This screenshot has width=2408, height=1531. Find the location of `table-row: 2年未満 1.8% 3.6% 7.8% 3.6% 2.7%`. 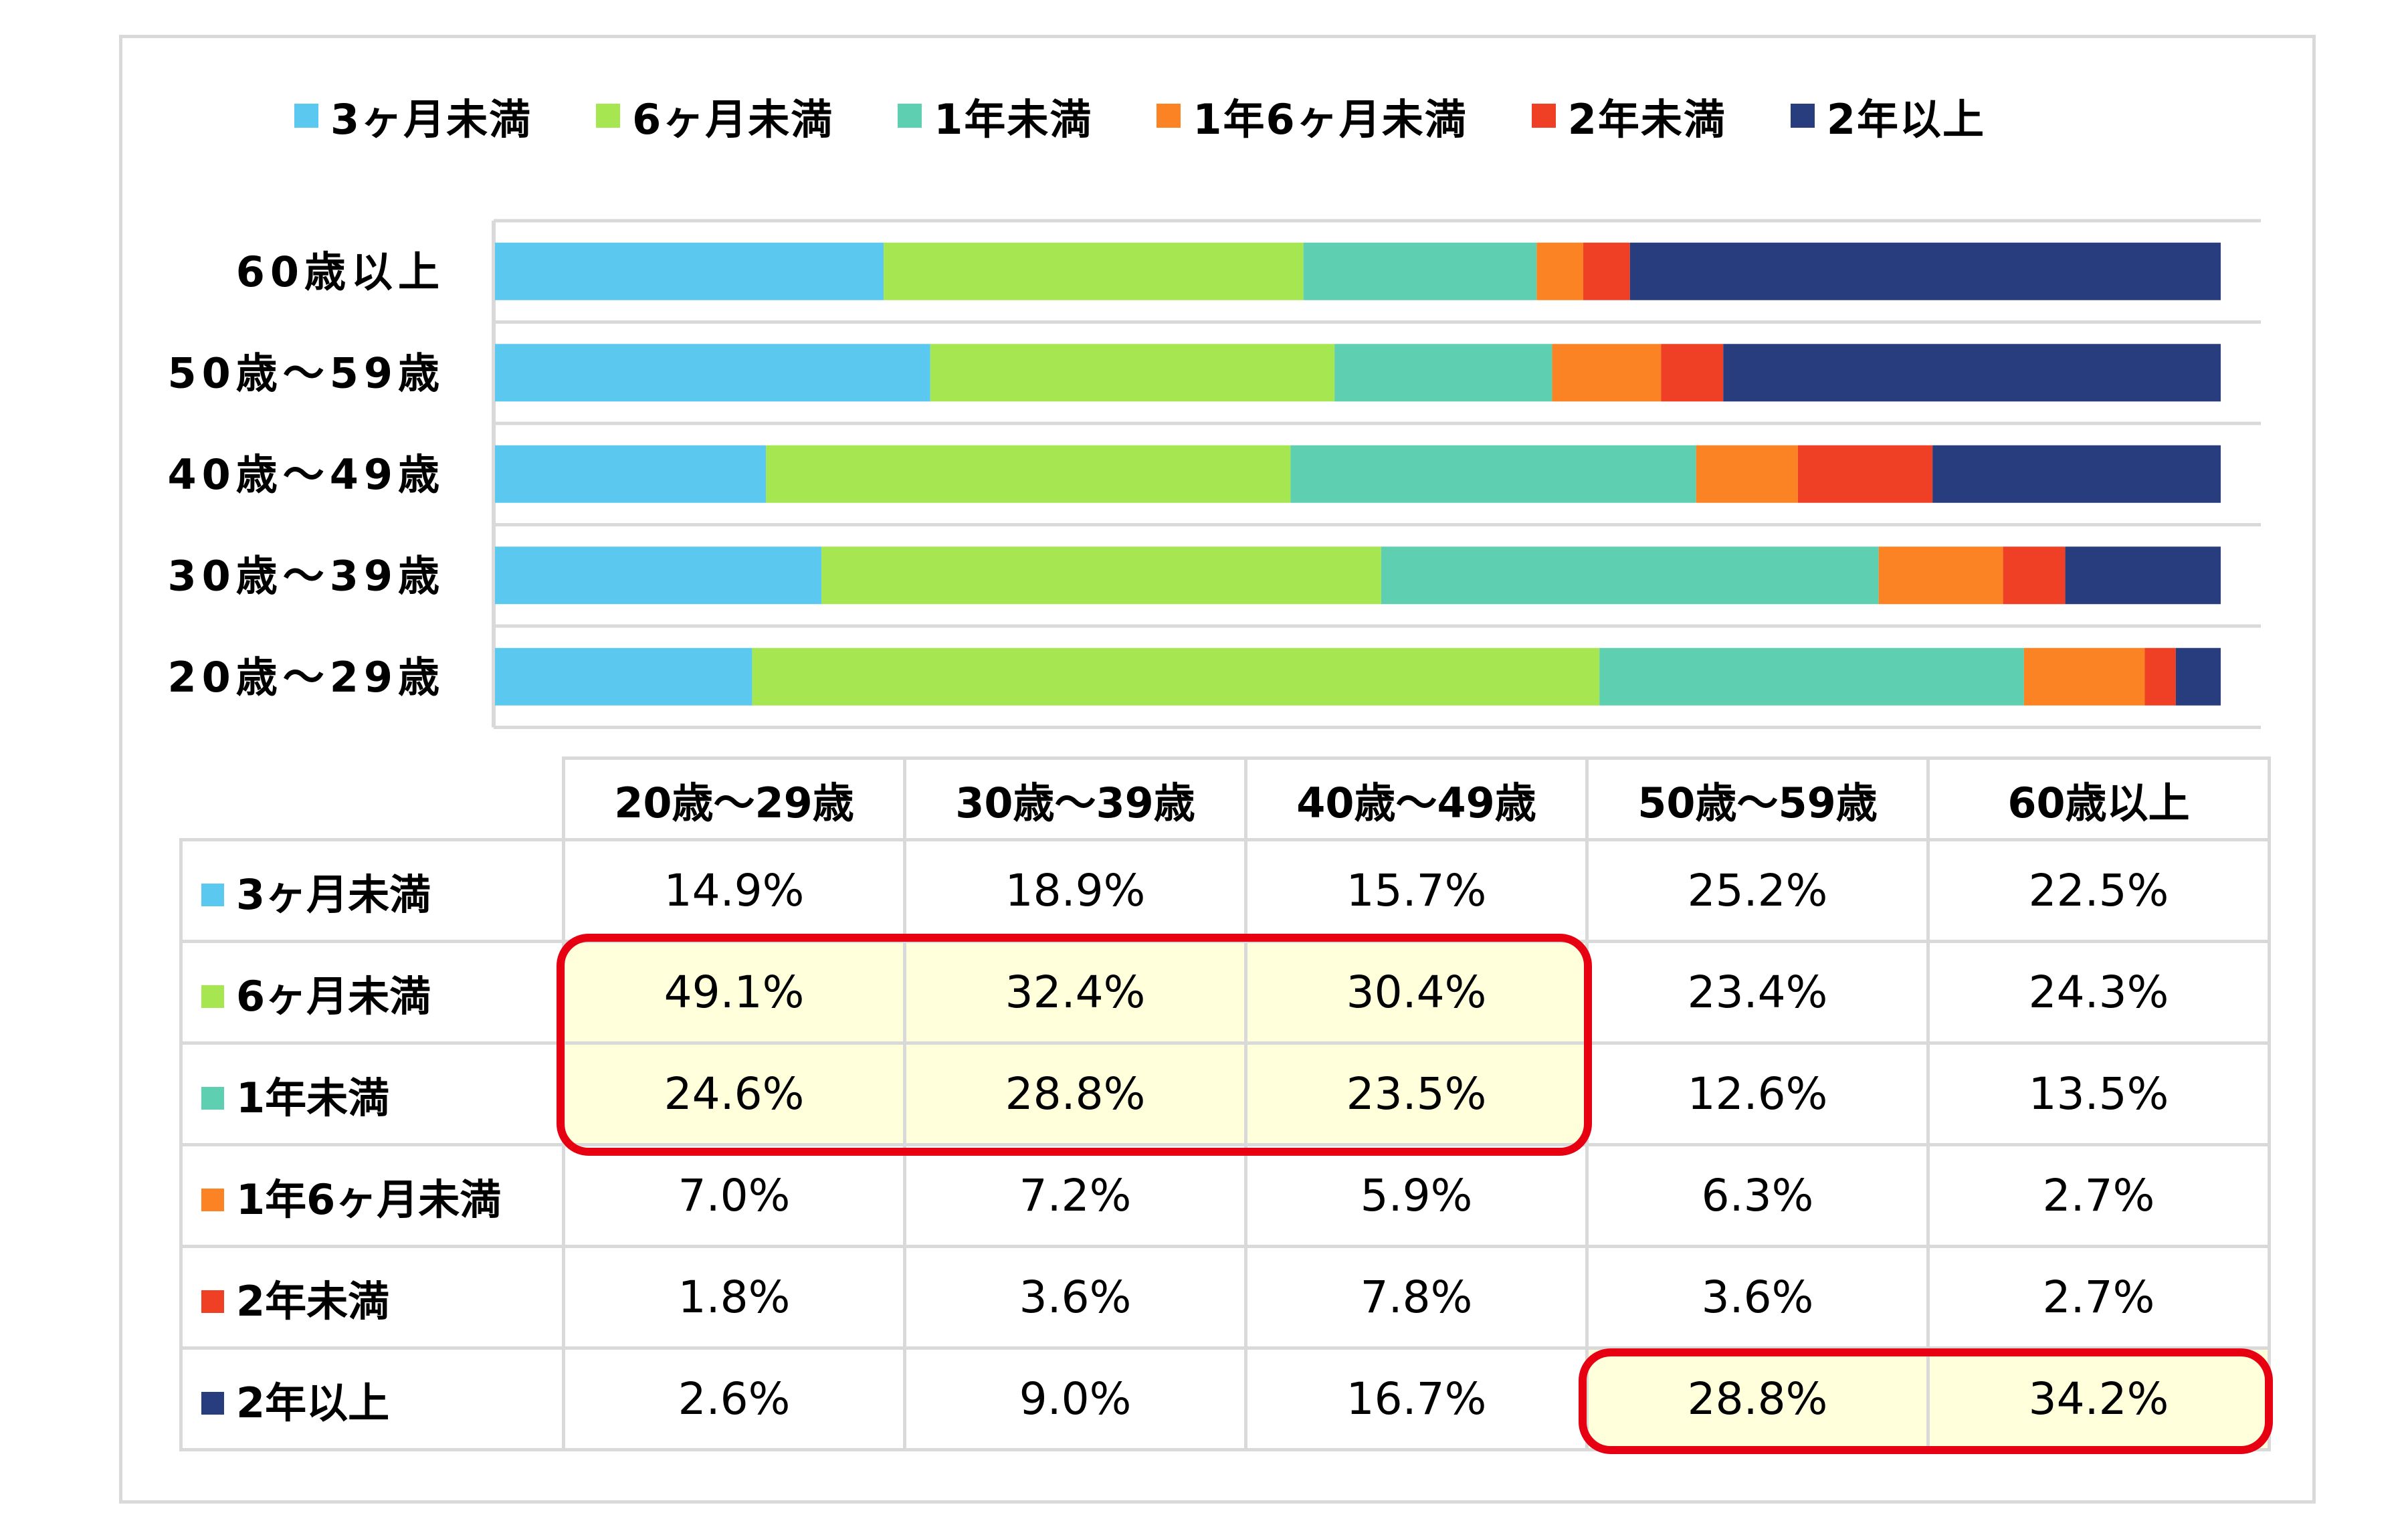

table-row: 2年未満 1.8% 3.6% 7.8% 3.6% 2.7% is located at coordinates (1225, 1298).